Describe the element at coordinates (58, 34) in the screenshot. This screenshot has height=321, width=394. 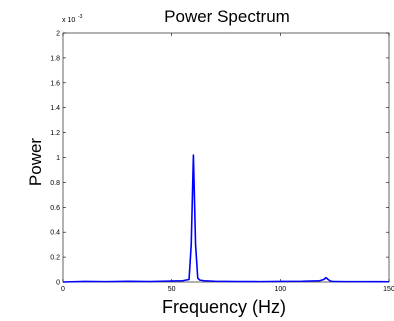
I see `y-tick-label: 2` at that location.